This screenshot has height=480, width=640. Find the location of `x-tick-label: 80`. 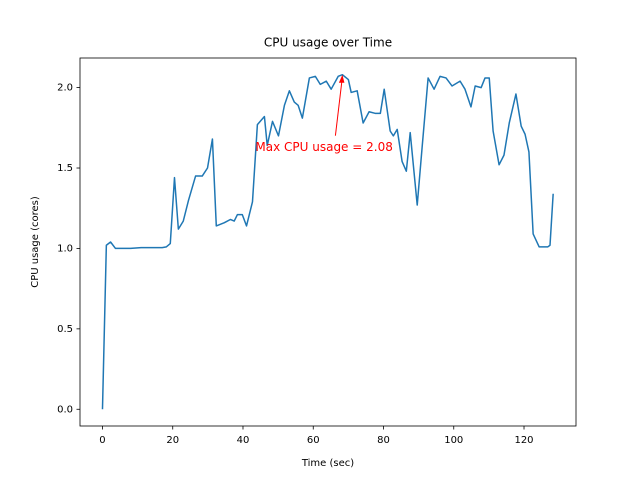

x-tick-label: 80 is located at coordinates (383, 440).